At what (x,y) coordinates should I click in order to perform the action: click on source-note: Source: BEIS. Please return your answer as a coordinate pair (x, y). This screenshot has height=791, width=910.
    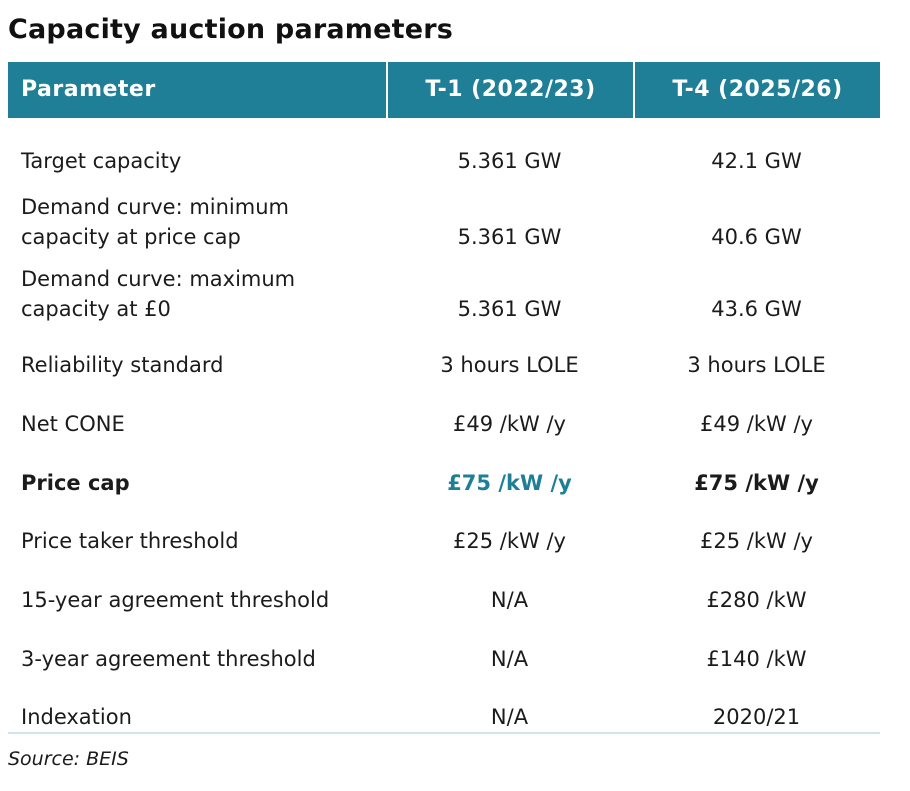
    Looking at the image, I should click on (68, 759).